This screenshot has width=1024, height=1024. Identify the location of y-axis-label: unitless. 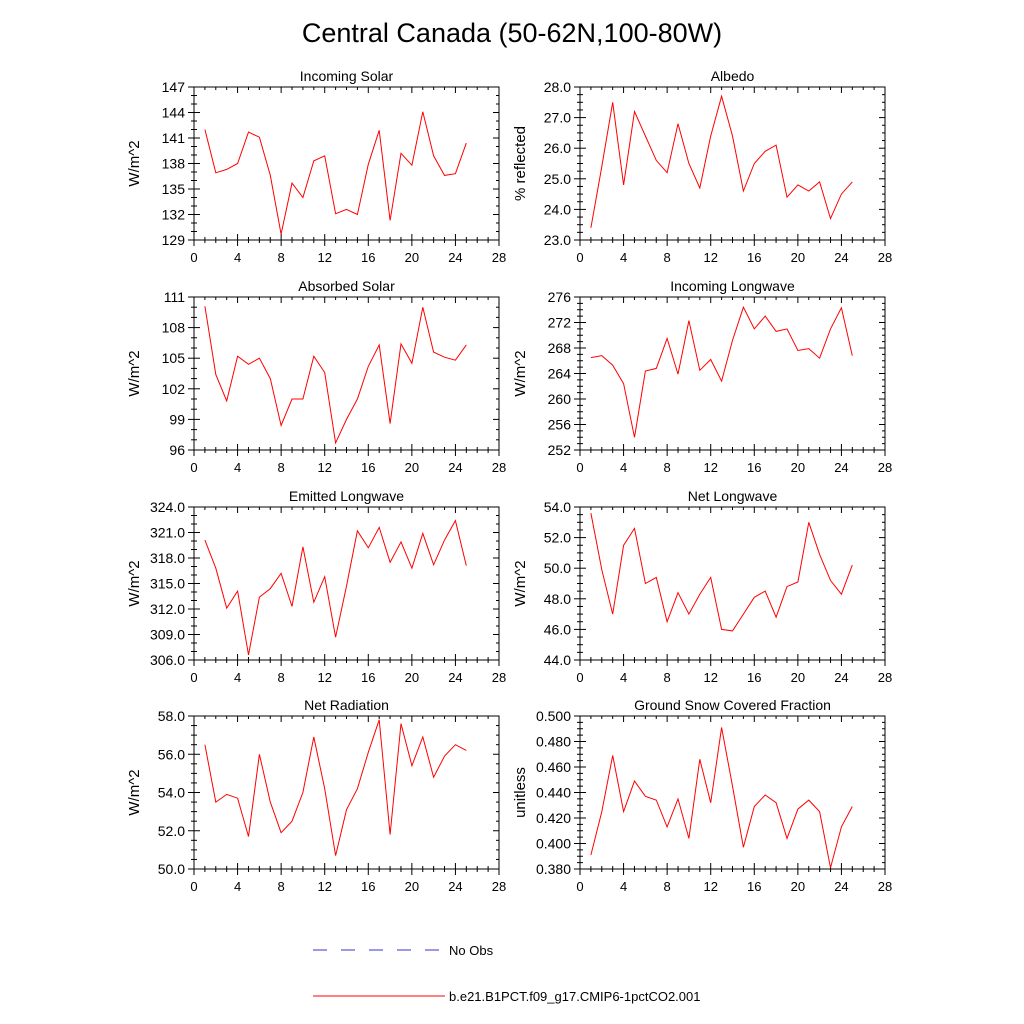
(520, 792).